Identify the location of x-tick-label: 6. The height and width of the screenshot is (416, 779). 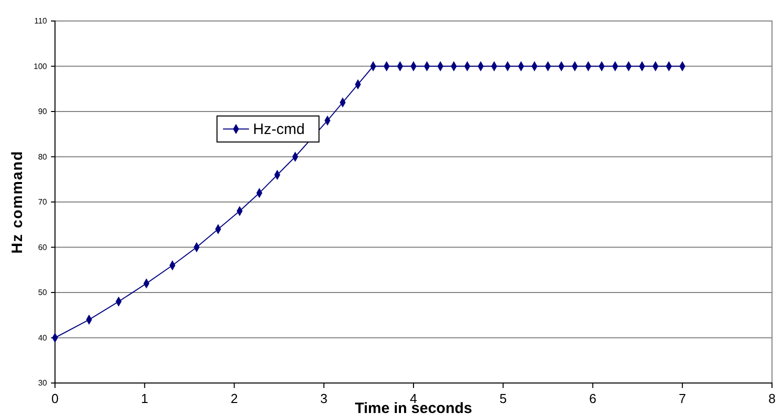
(592, 398).